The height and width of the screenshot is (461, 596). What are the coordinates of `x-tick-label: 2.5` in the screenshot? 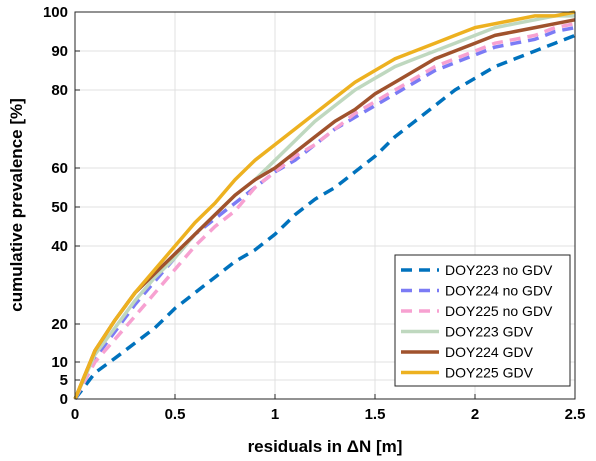 It's located at (575, 414).